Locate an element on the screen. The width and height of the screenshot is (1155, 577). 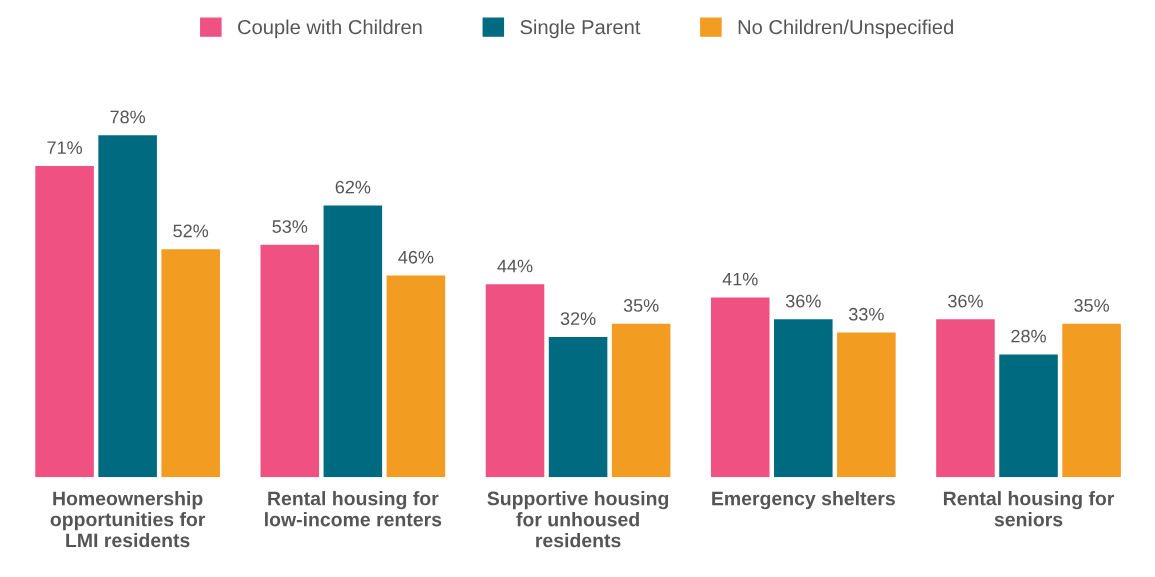
x-tick-label: Homeownership opportunities for LMI residents is located at coordinates (128, 519).